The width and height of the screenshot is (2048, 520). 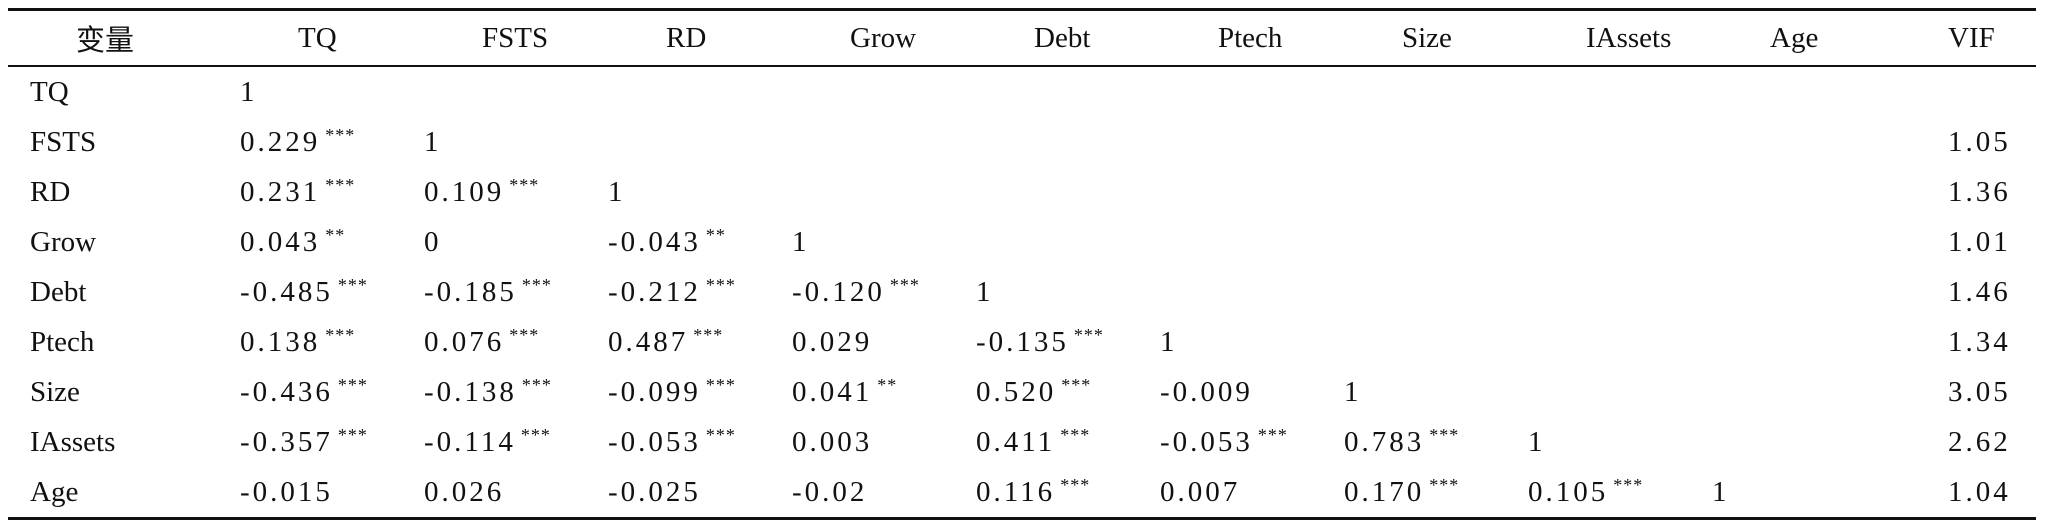 What do you see at coordinates (1568, 492) in the screenshot?
I see `cell-value: 0.105` at bounding box center [1568, 492].